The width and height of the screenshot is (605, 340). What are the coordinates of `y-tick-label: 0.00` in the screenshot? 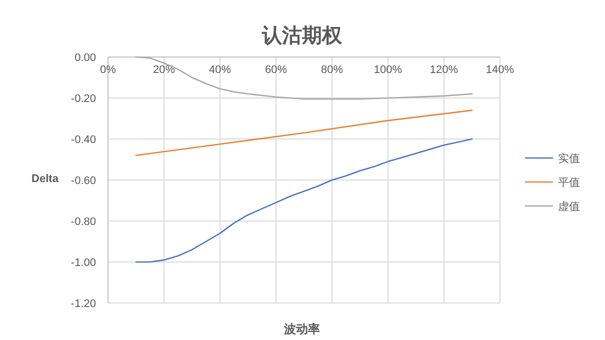 It's located at (85, 58).